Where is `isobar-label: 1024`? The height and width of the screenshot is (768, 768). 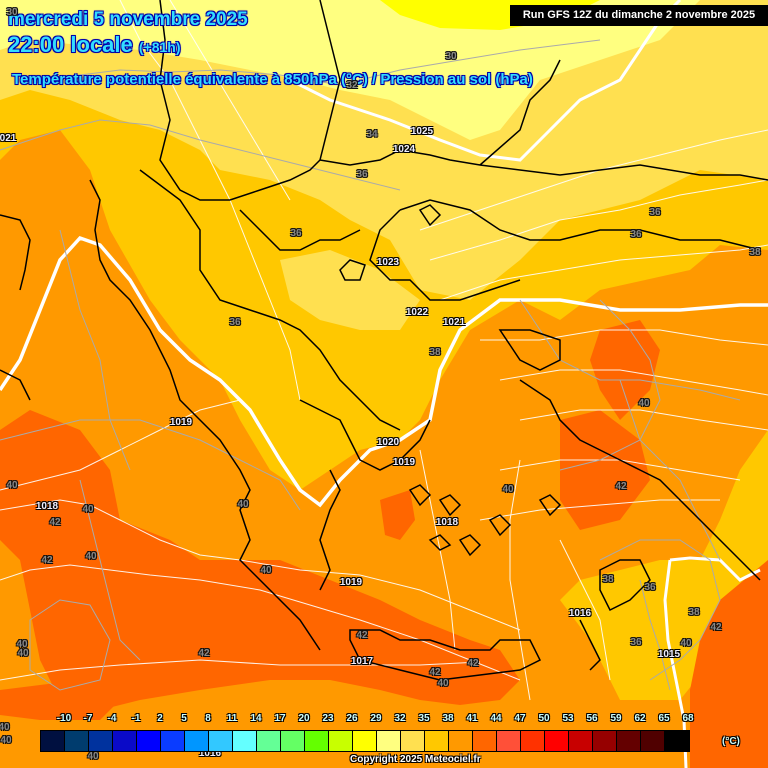
isobar-label: 1024 is located at coordinates (404, 149).